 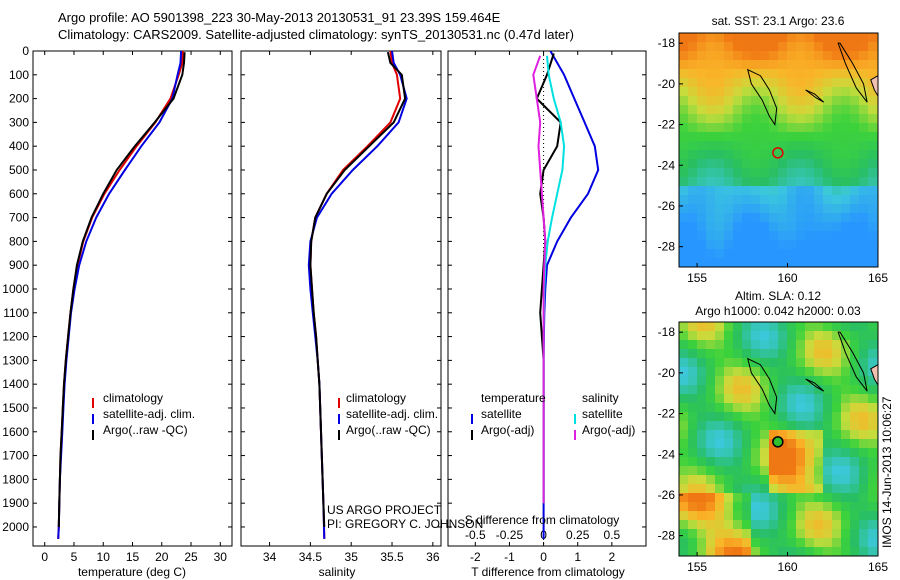 What do you see at coordinates (667, 373) in the screenshot?
I see `map-y-tick-label: -20` at bounding box center [667, 373].